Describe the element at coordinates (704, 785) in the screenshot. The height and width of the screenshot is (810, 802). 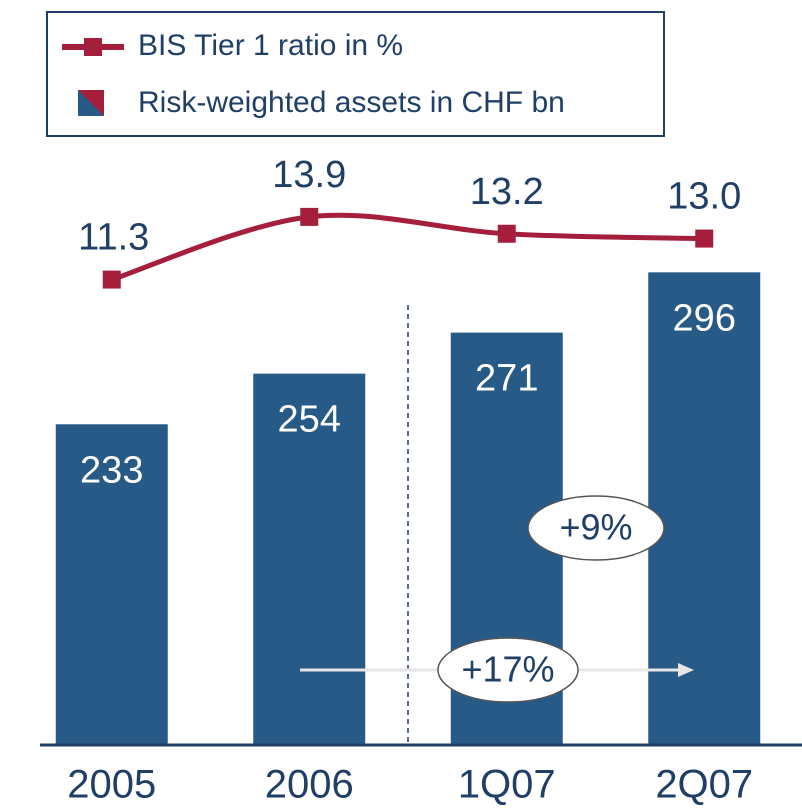
I see `x-tick-label: 2Q07` at that location.